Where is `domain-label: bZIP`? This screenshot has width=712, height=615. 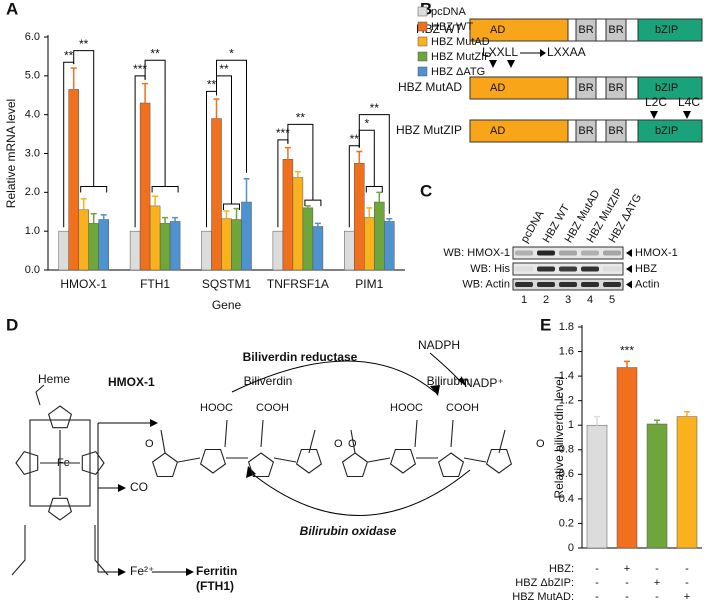 domain-label: bZIP is located at coordinates (666, 131).